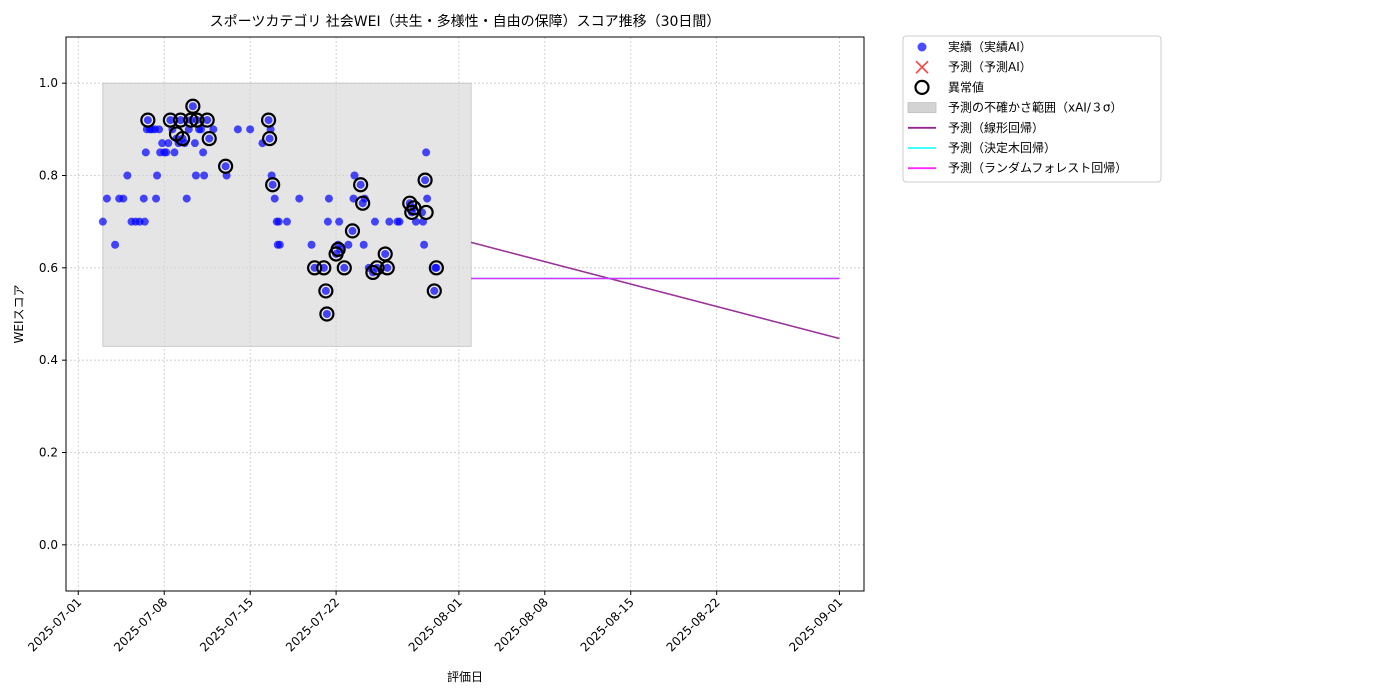 This screenshot has height=700, width=1400. I want to click on y-axis: 0.0 0.2 0.4 0.6 0.8 1.0, so click(52, 314).